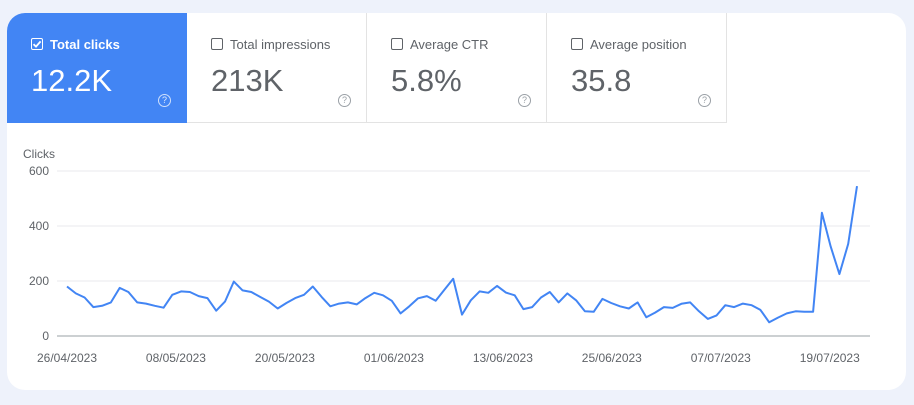 The image size is (914, 405). I want to click on total-clicks-metric: Total clicks 12.2K ?, so click(97, 68).